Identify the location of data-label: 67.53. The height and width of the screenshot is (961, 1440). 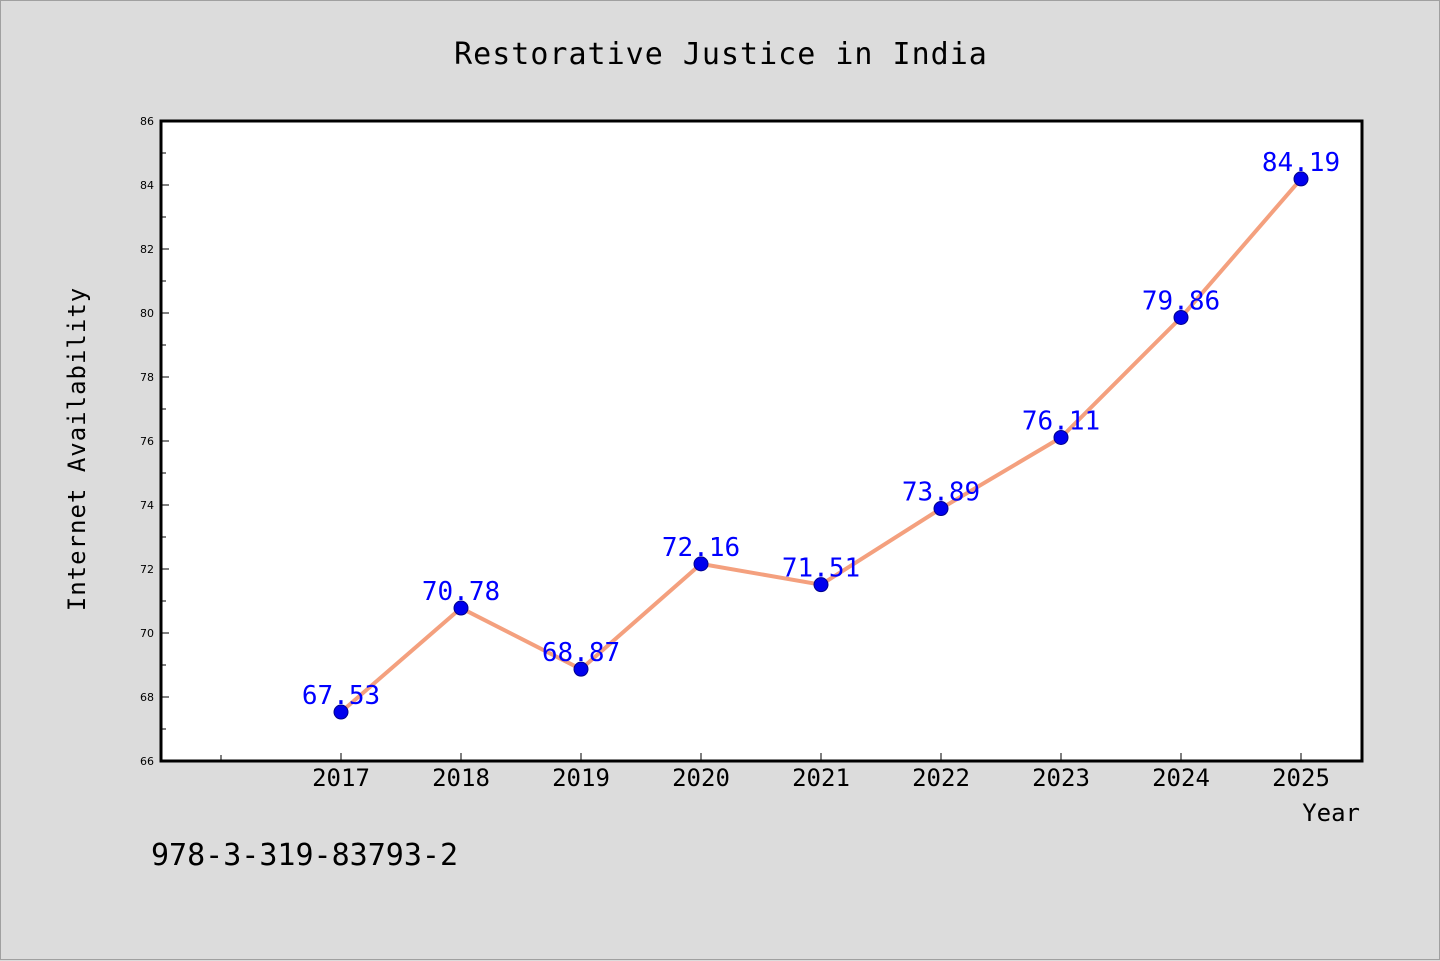
(341, 696).